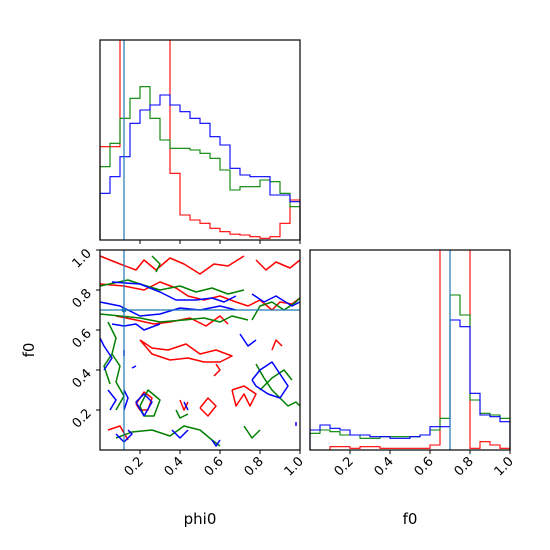 The width and height of the screenshot is (550, 550). What do you see at coordinates (424, 466) in the screenshot?
I see `histogram-f0-xtick-label: 0.6` at bounding box center [424, 466].